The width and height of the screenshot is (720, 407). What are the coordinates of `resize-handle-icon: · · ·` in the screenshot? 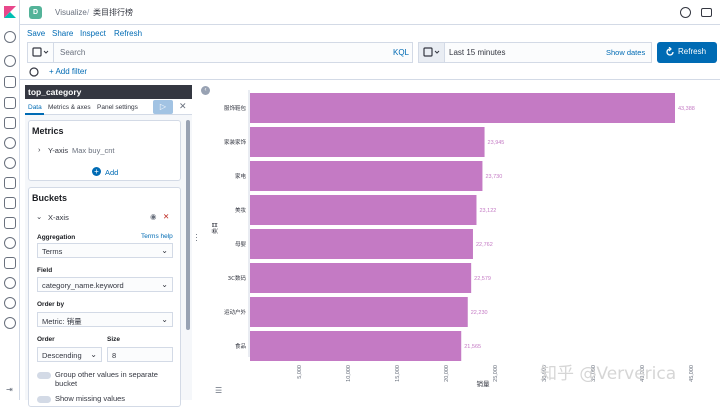 It's located at (196, 237).